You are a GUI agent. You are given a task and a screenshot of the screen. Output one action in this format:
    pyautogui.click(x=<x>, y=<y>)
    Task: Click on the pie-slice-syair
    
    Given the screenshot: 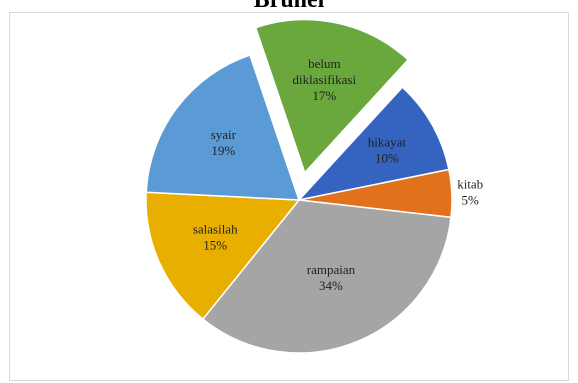 What is the action you would take?
    pyautogui.click(x=223, y=127)
    